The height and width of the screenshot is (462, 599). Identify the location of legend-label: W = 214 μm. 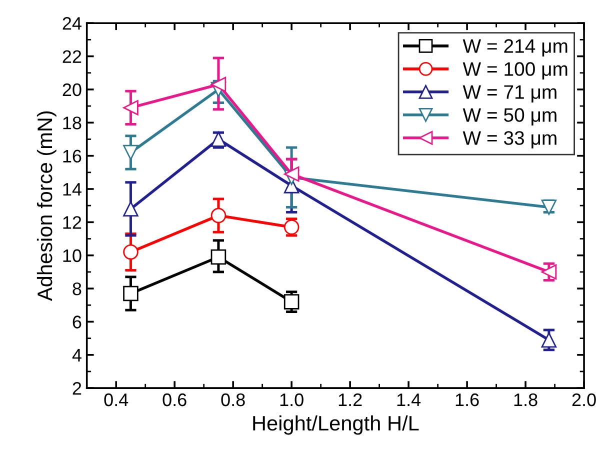
(515, 47).